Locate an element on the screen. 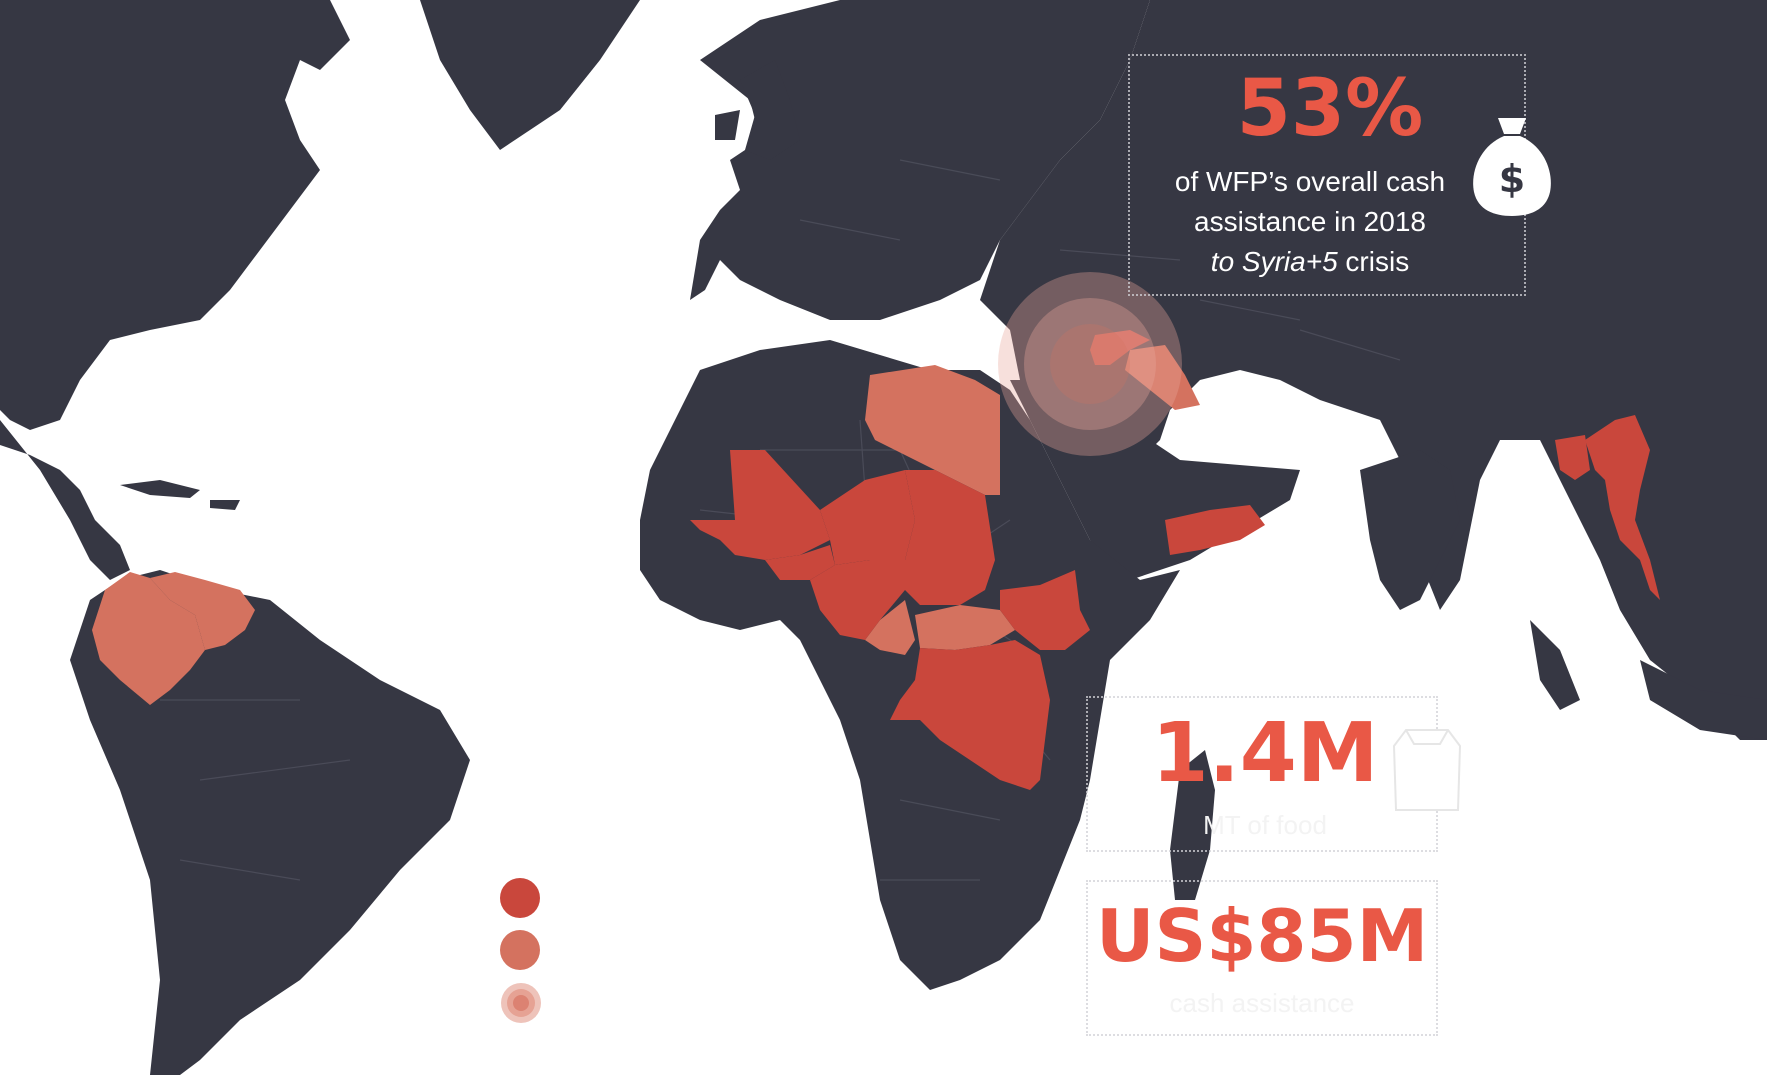 Image resolution: width=1767 pixels, height=1075 pixels. south-sudan-region is located at coordinates (1045, 610).